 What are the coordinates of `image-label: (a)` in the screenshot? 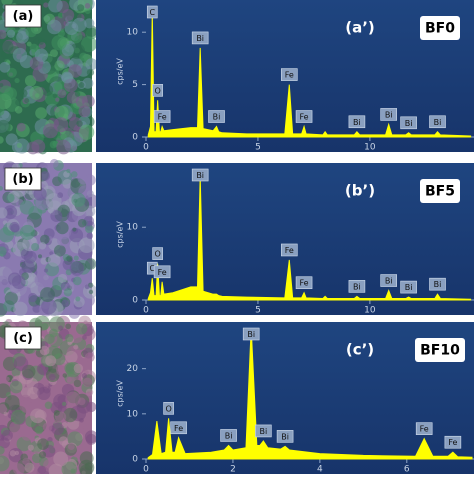 It's located at (23, 16).